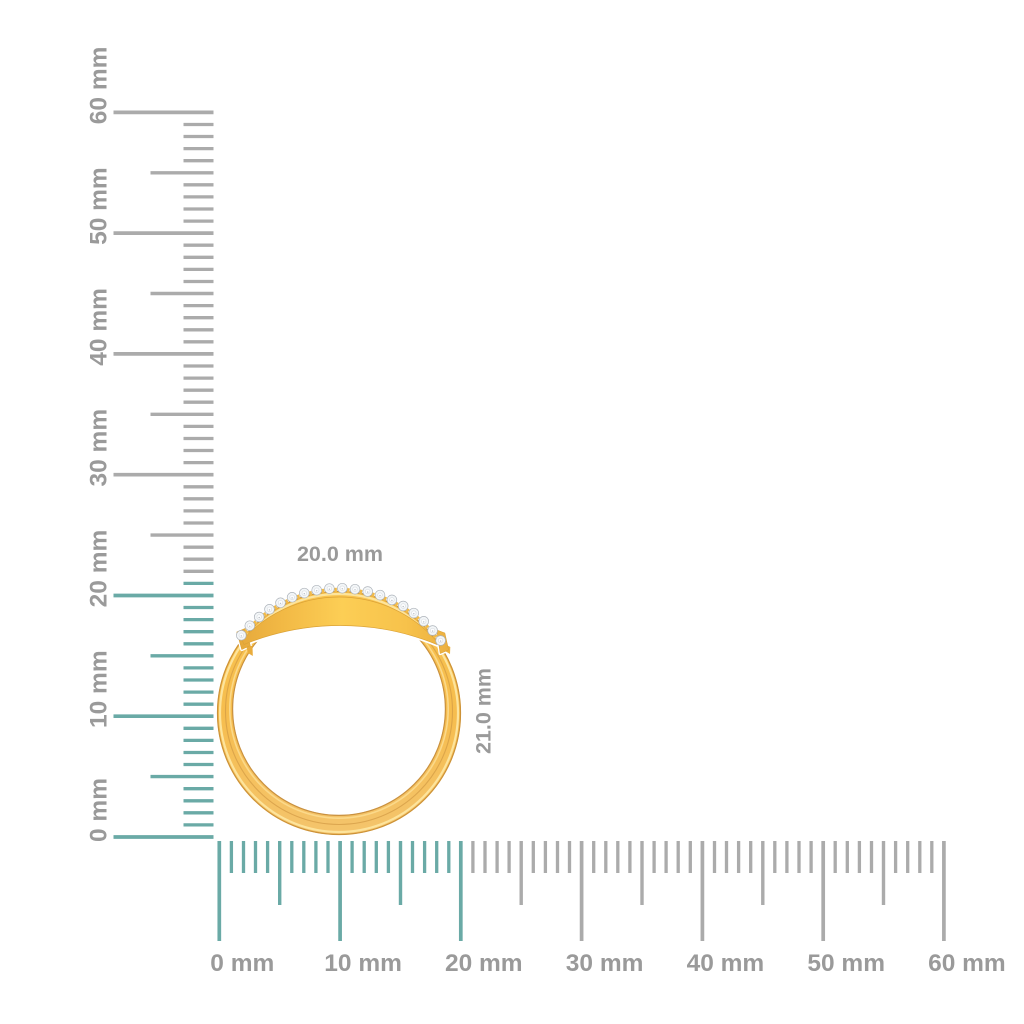  Describe the element at coordinates (340, 554) in the screenshot. I see `svg-text: 20.0 mm` at that location.